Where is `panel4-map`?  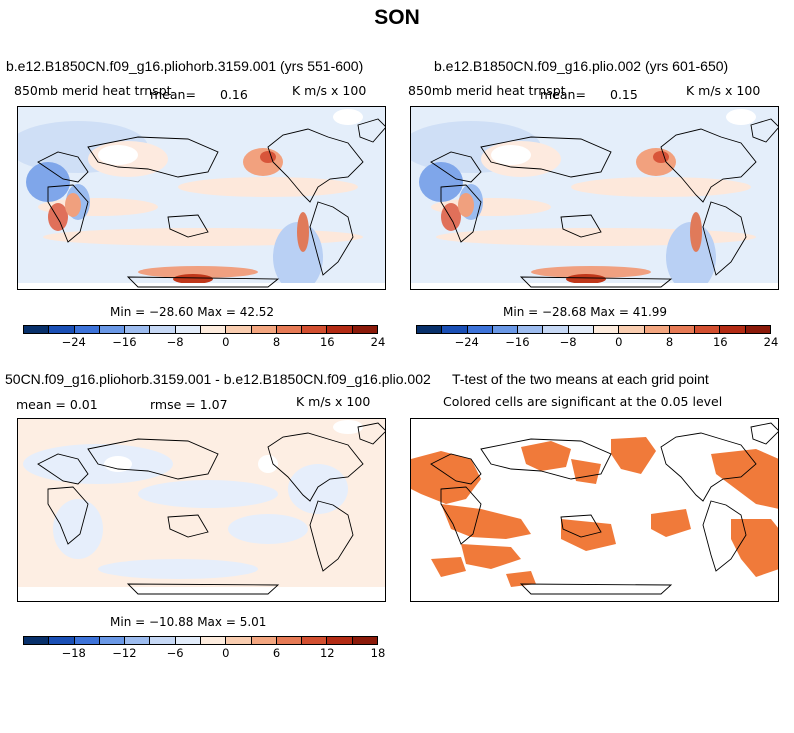 panel4-map is located at coordinates (594, 510).